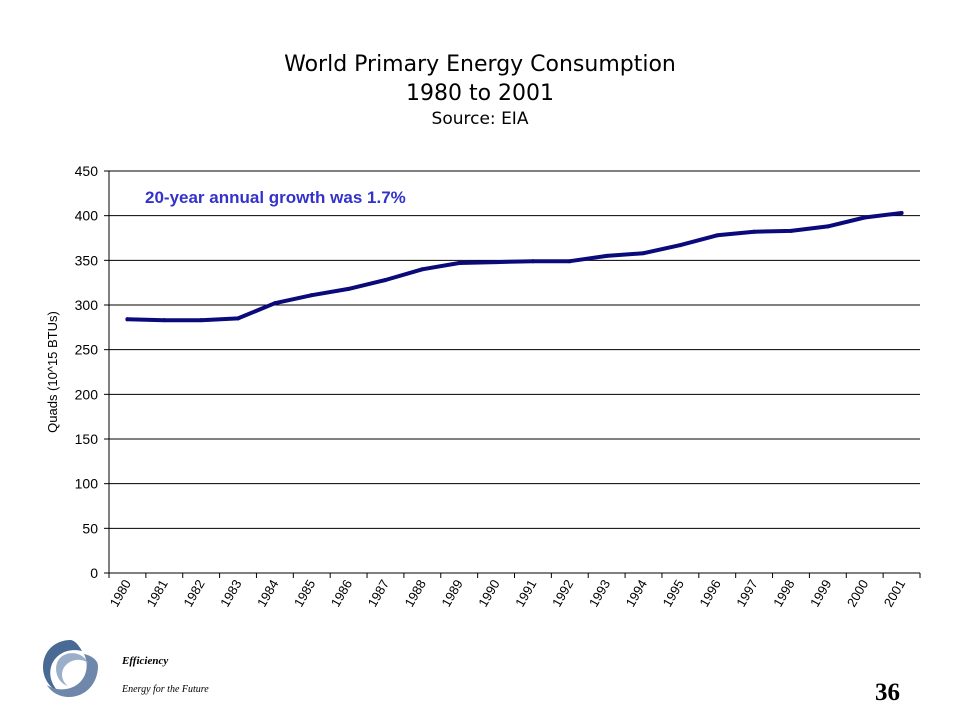 This screenshot has width=960, height=720. Describe the element at coordinates (378, 593) in the screenshot. I see `x-tick-label-1987: 1987` at that location.